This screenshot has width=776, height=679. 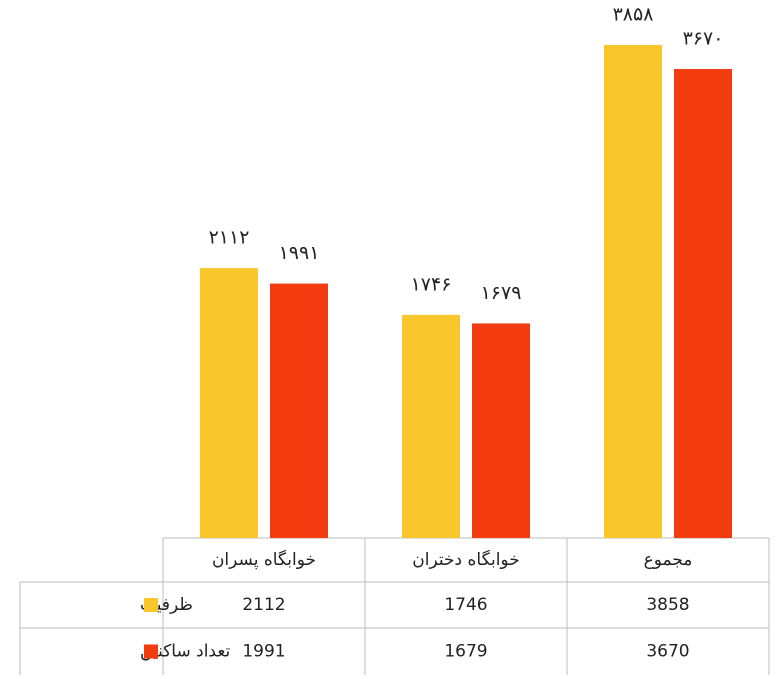 I want to click on data-label: ۳۶۷۰, so click(x=703, y=39).